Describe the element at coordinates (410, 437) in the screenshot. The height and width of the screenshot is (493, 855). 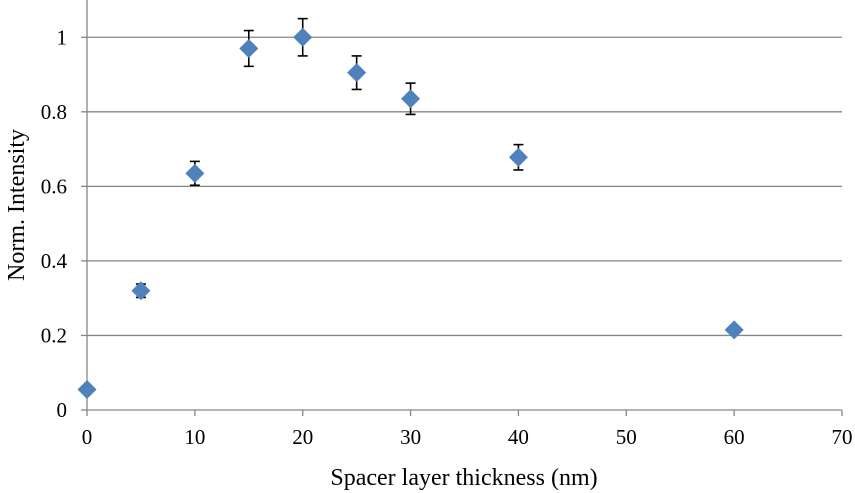
I see `x-tick-label-3: 30` at that location.